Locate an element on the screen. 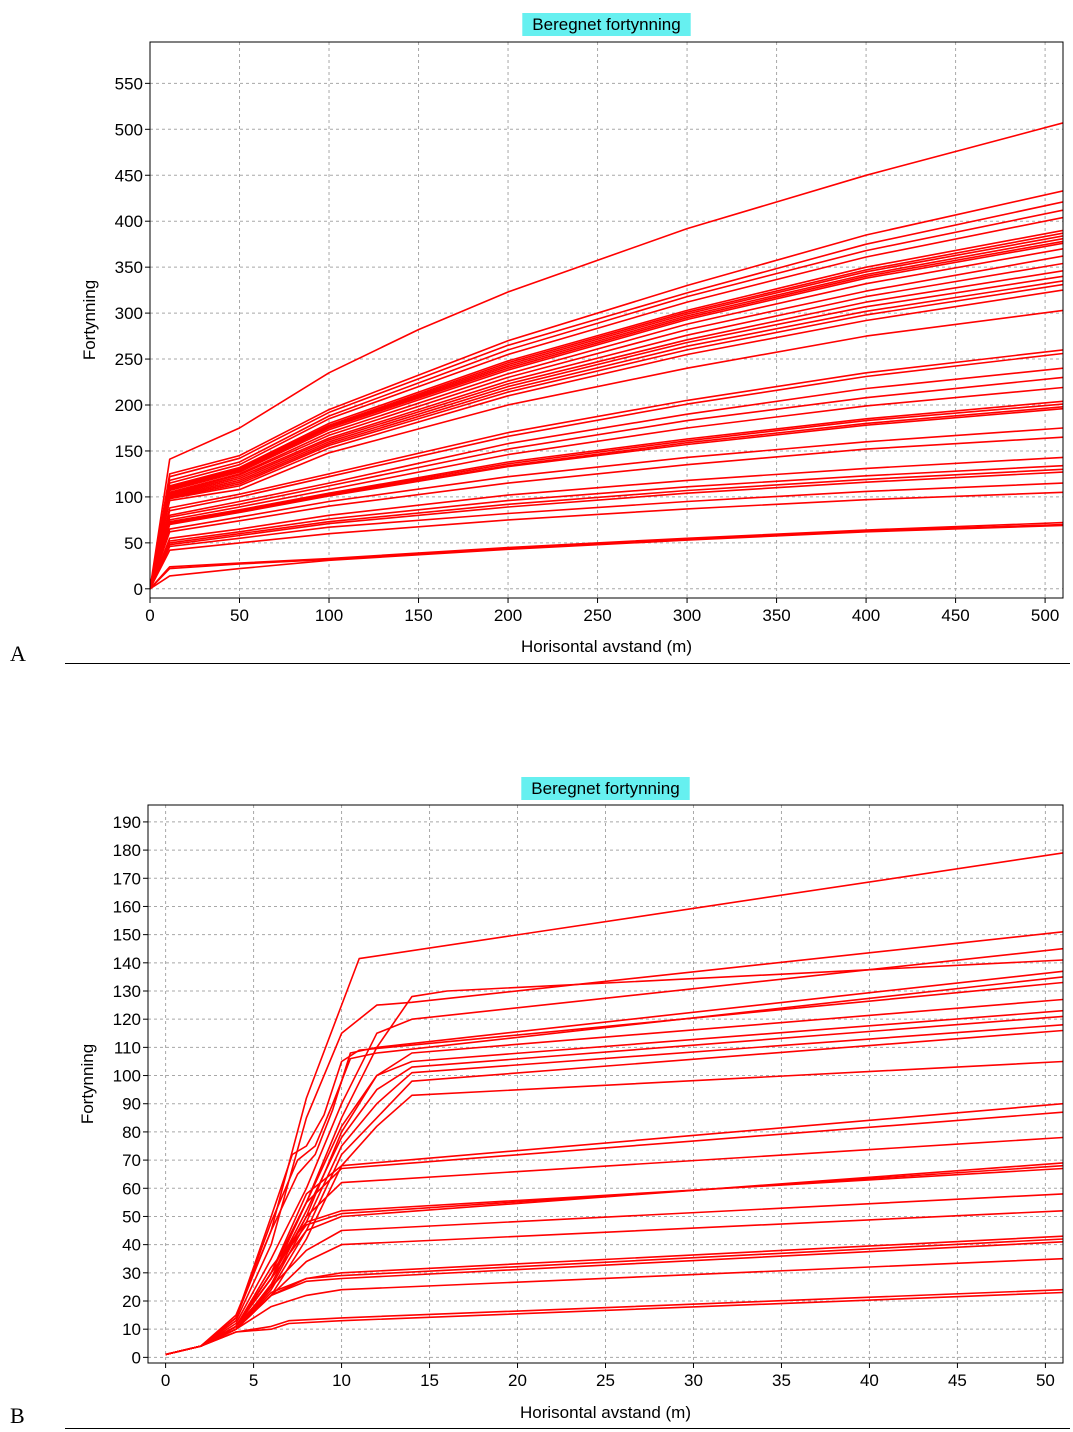  y-tick-label: 110 is located at coordinates (127, 1047).